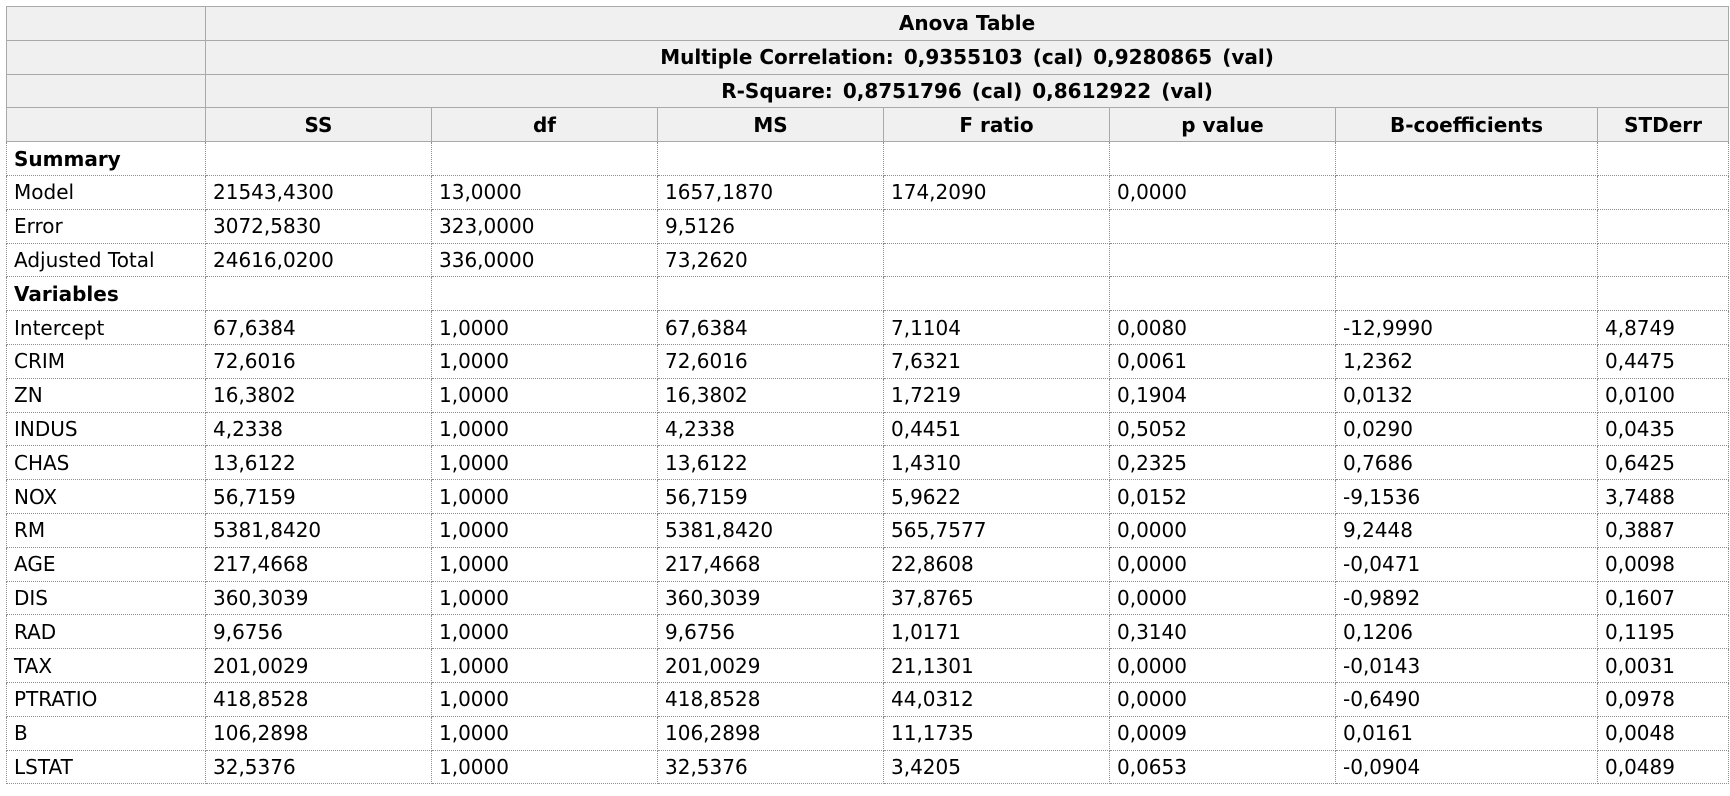  Describe the element at coordinates (996, 395) in the screenshot. I see `table-cell: 1,7219` at that location.